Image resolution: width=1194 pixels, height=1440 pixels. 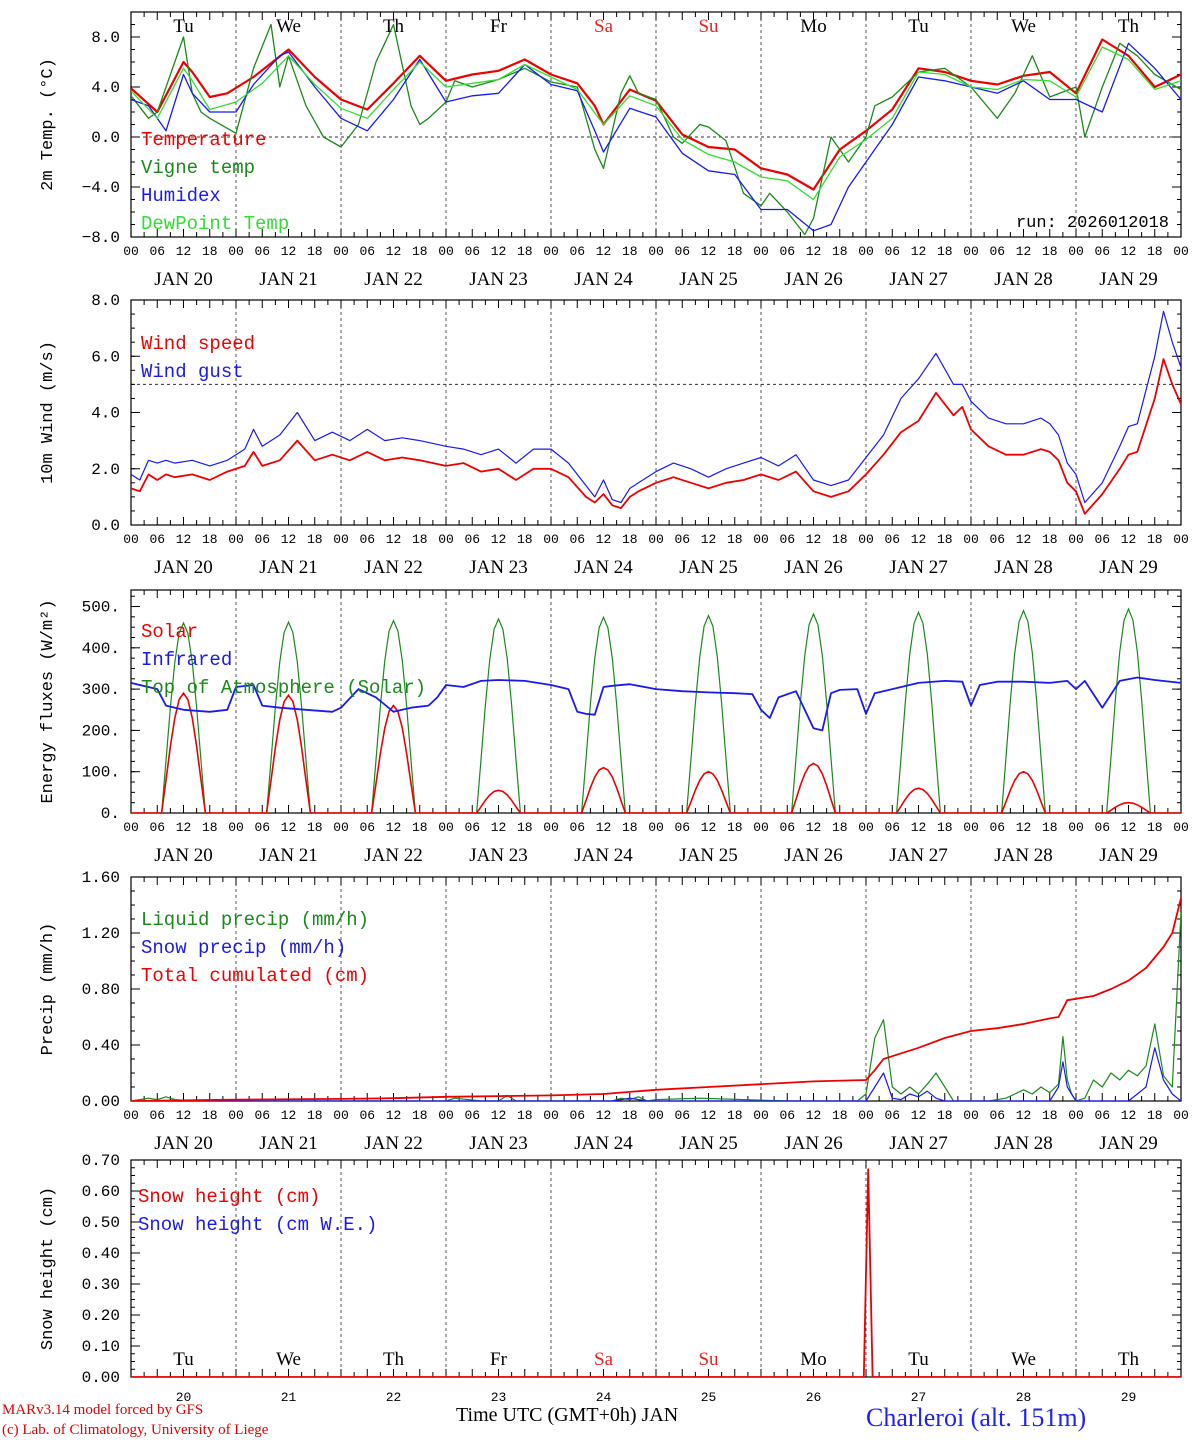 I want to click on panel-temp, so click(x=656, y=124).